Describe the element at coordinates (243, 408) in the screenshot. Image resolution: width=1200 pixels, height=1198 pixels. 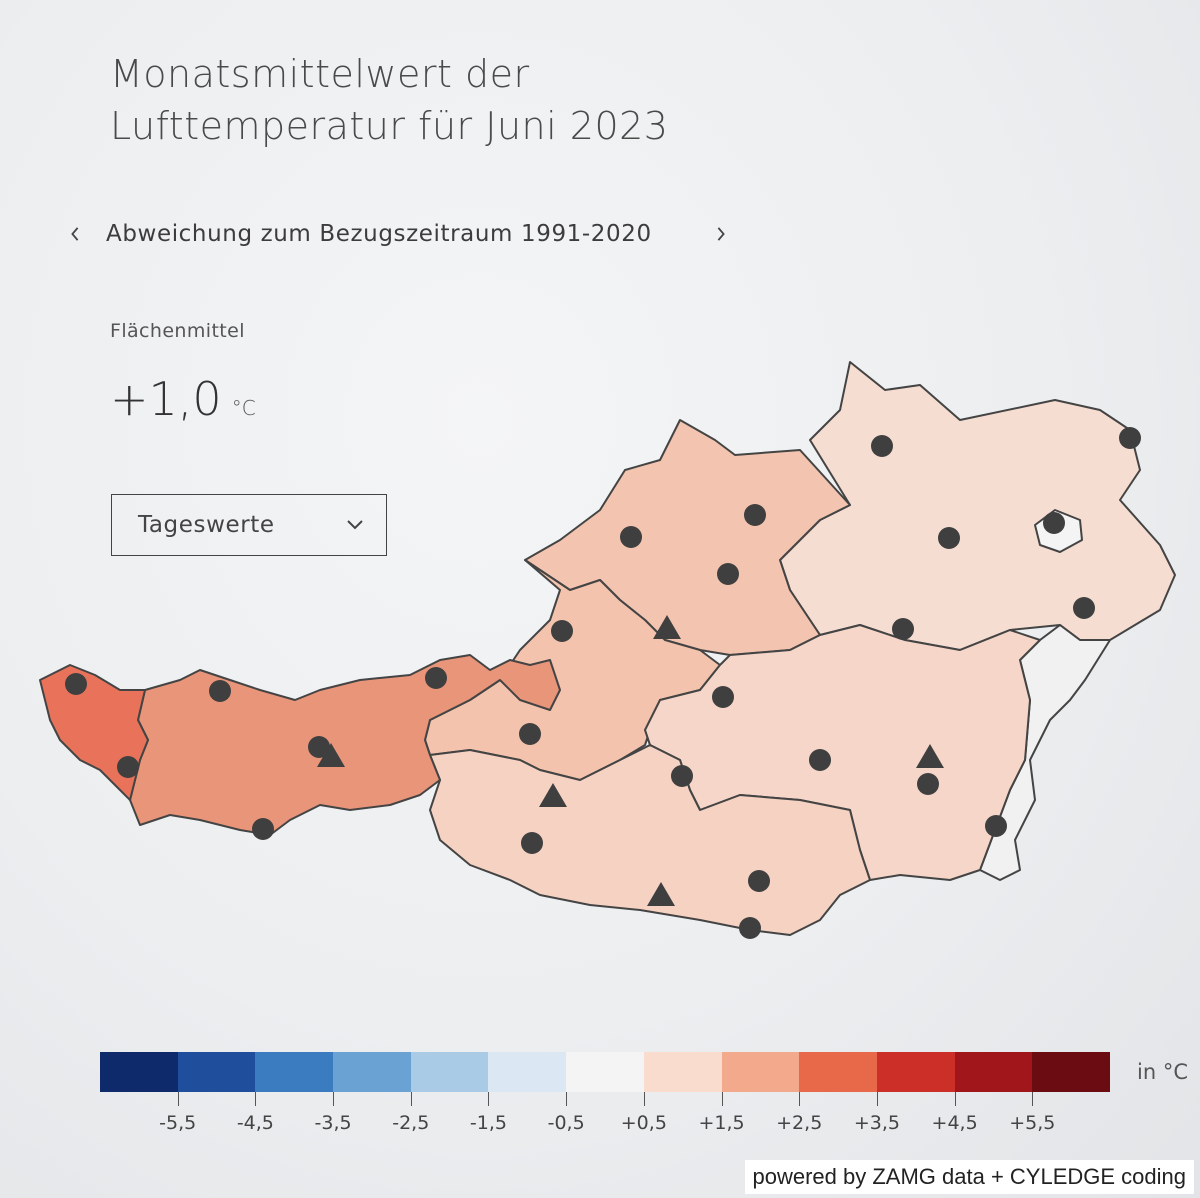
I see `area-mean-unit: °C` at that location.